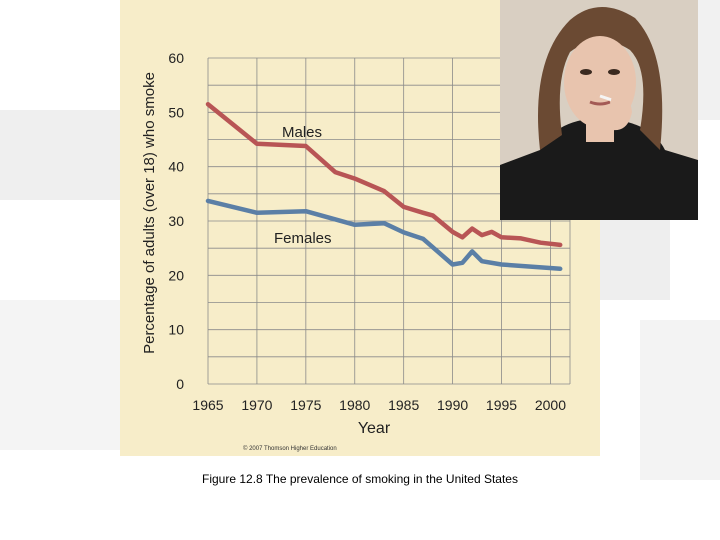 This screenshot has height=540, width=720. What do you see at coordinates (207, 405) in the screenshot?
I see `x-tick-label: 1965` at bounding box center [207, 405].